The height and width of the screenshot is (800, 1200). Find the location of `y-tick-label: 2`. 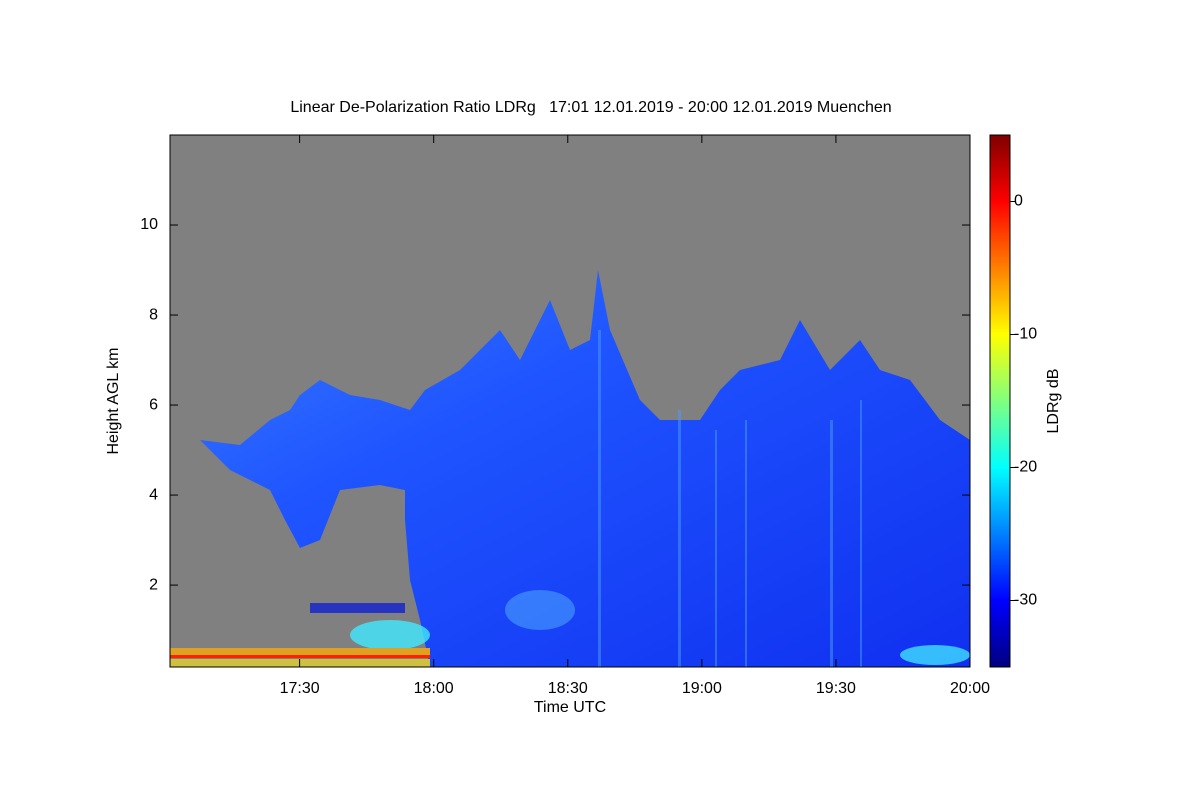

y-tick-label: 2 is located at coordinates (153, 584).